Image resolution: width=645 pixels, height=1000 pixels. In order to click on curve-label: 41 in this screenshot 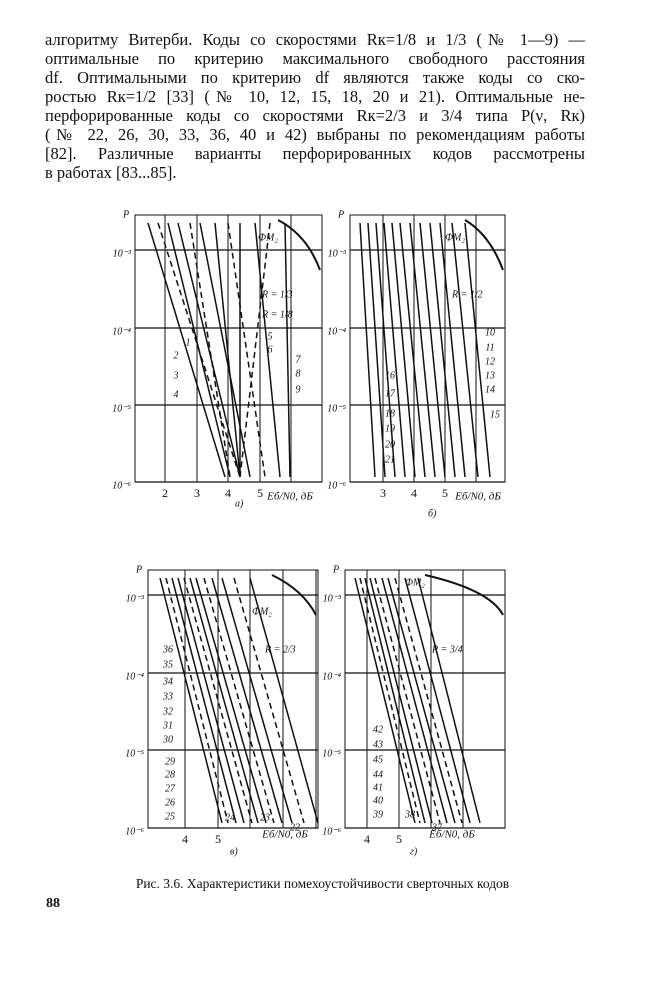, I will do `click(378, 787)`.